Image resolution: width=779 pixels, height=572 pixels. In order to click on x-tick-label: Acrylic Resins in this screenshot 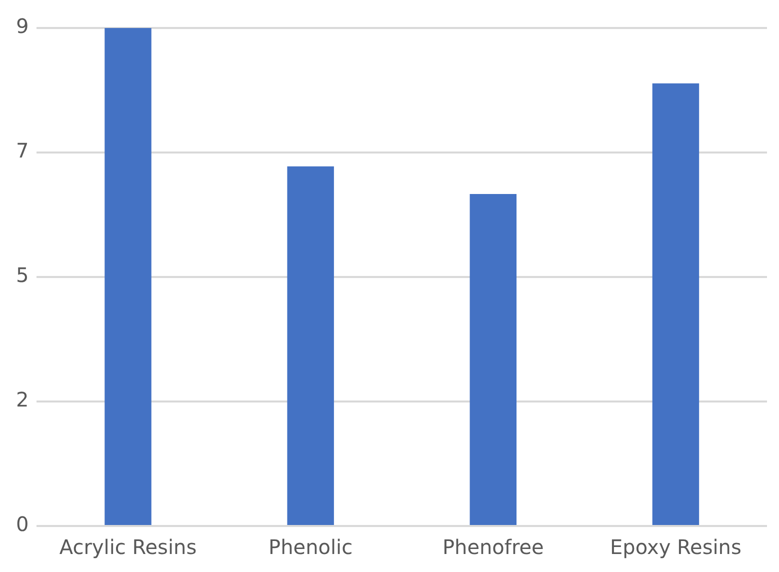, I will do `click(128, 547)`.